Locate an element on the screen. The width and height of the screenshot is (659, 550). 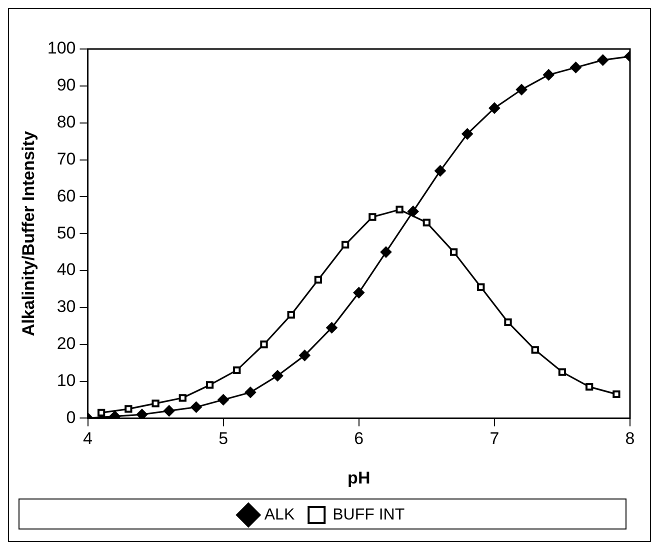
y-axis-title: Alkalinity/Buffer Intensity is located at coordinates (28, 233).